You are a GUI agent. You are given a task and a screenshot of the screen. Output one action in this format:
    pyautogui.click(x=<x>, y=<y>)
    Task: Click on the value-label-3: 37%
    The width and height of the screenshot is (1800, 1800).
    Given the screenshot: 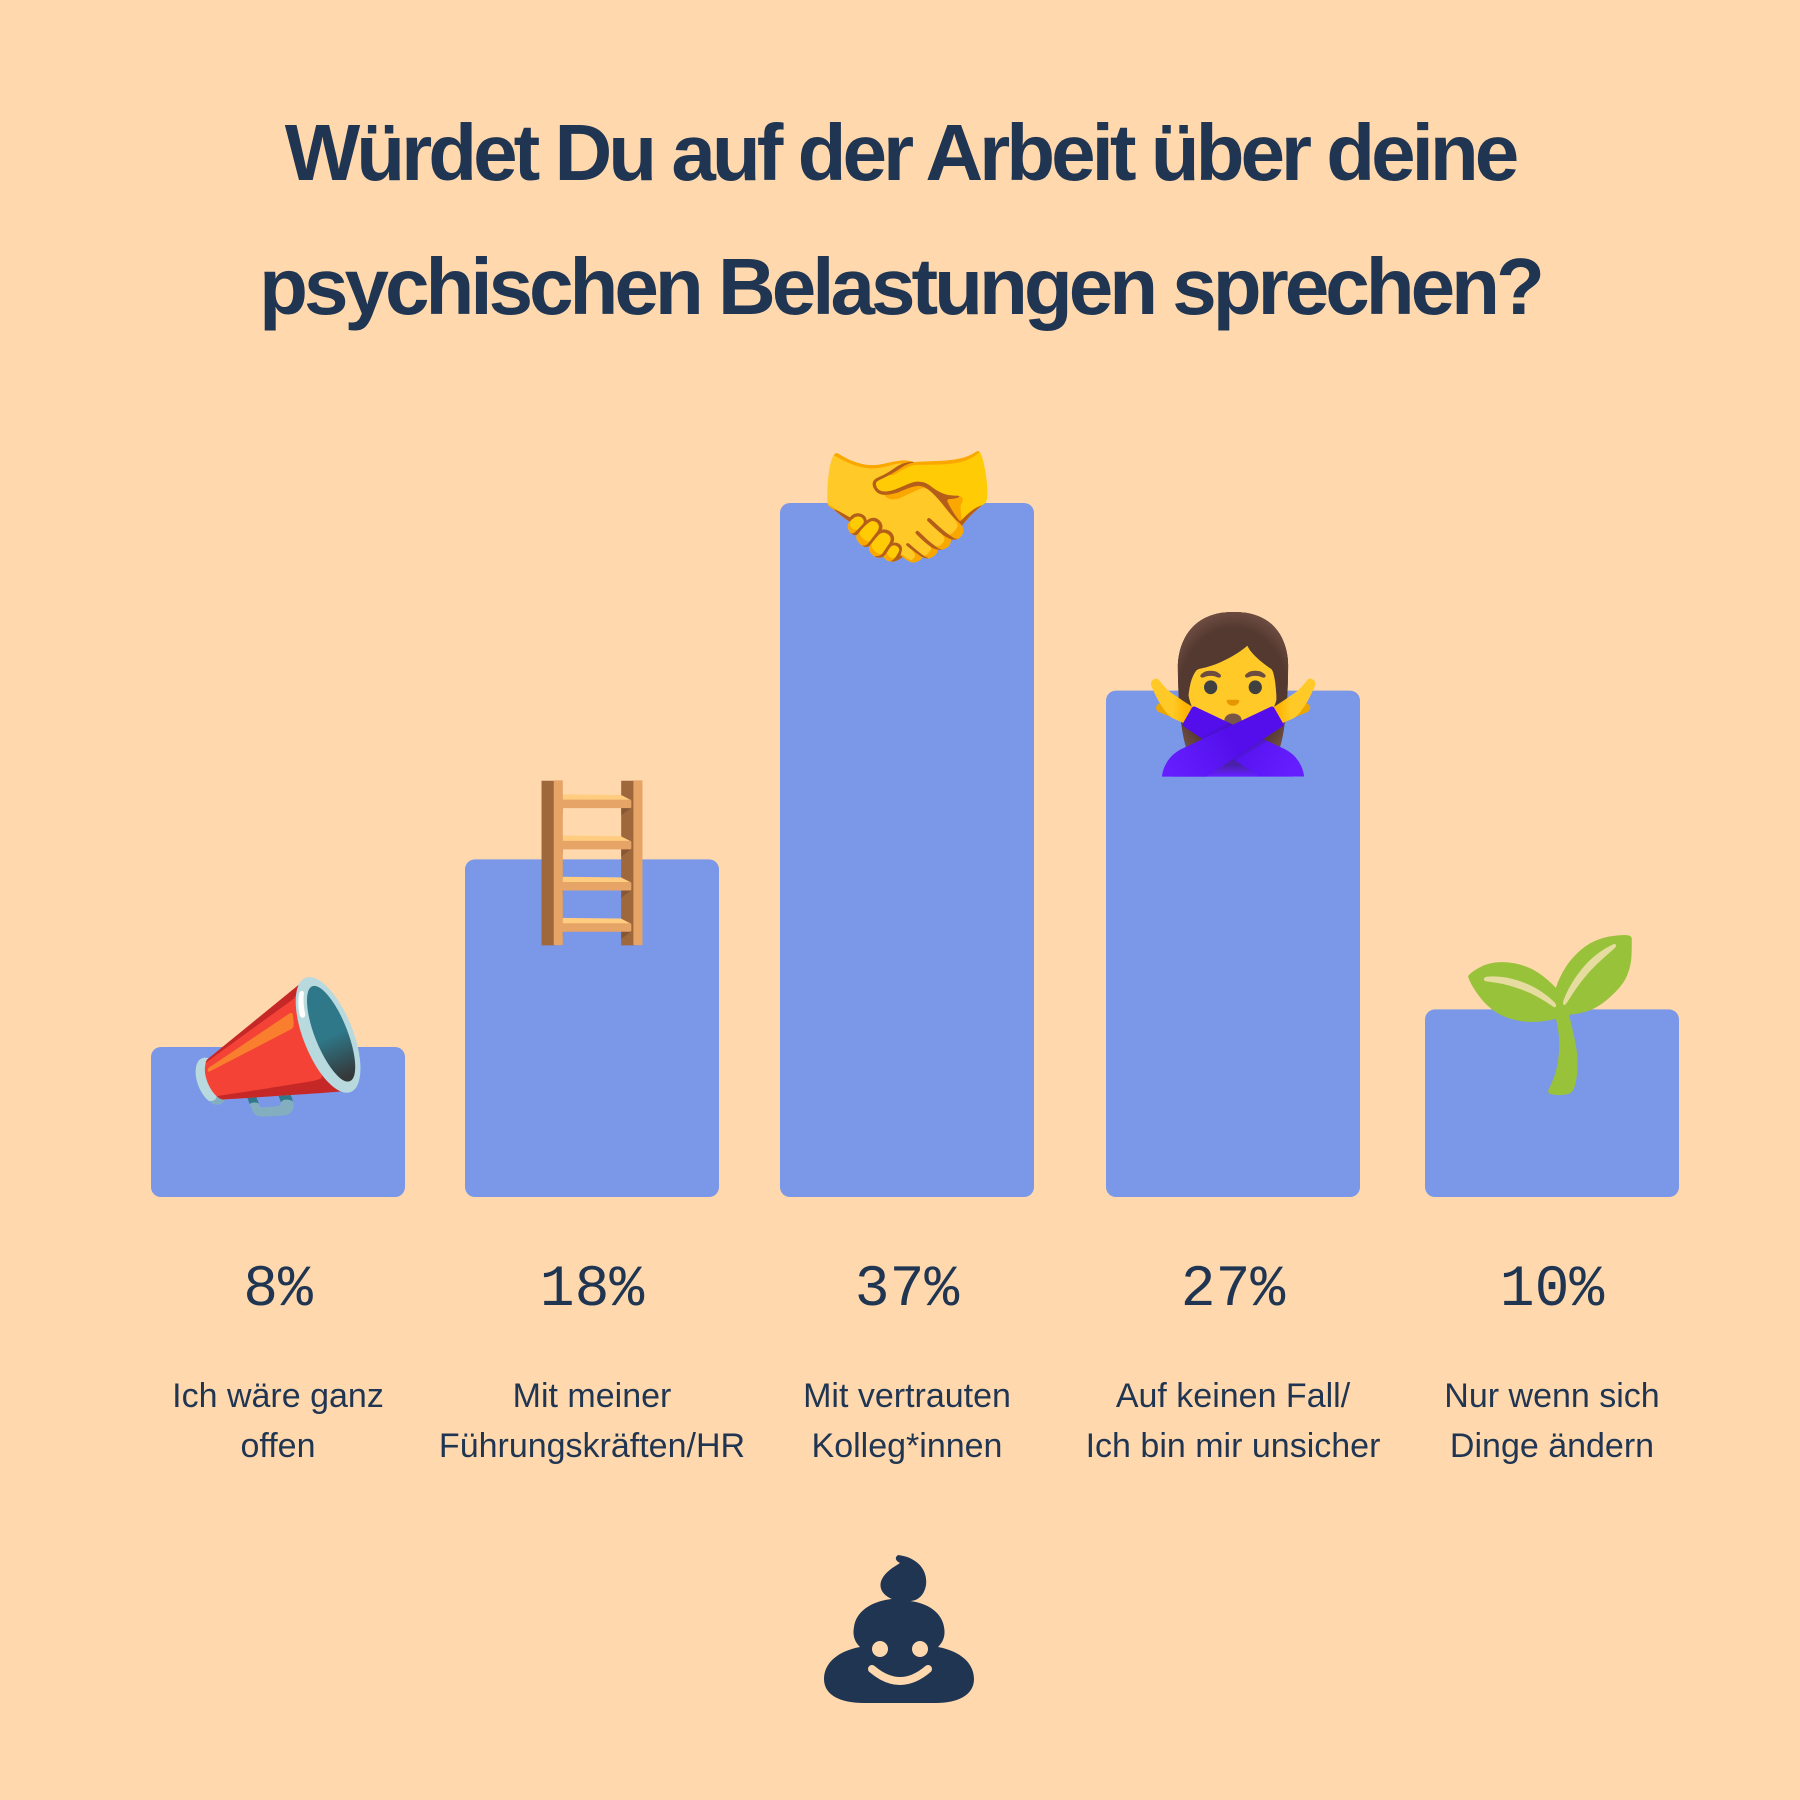 What is the action you would take?
    pyautogui.click(x=907, y=1290)
    